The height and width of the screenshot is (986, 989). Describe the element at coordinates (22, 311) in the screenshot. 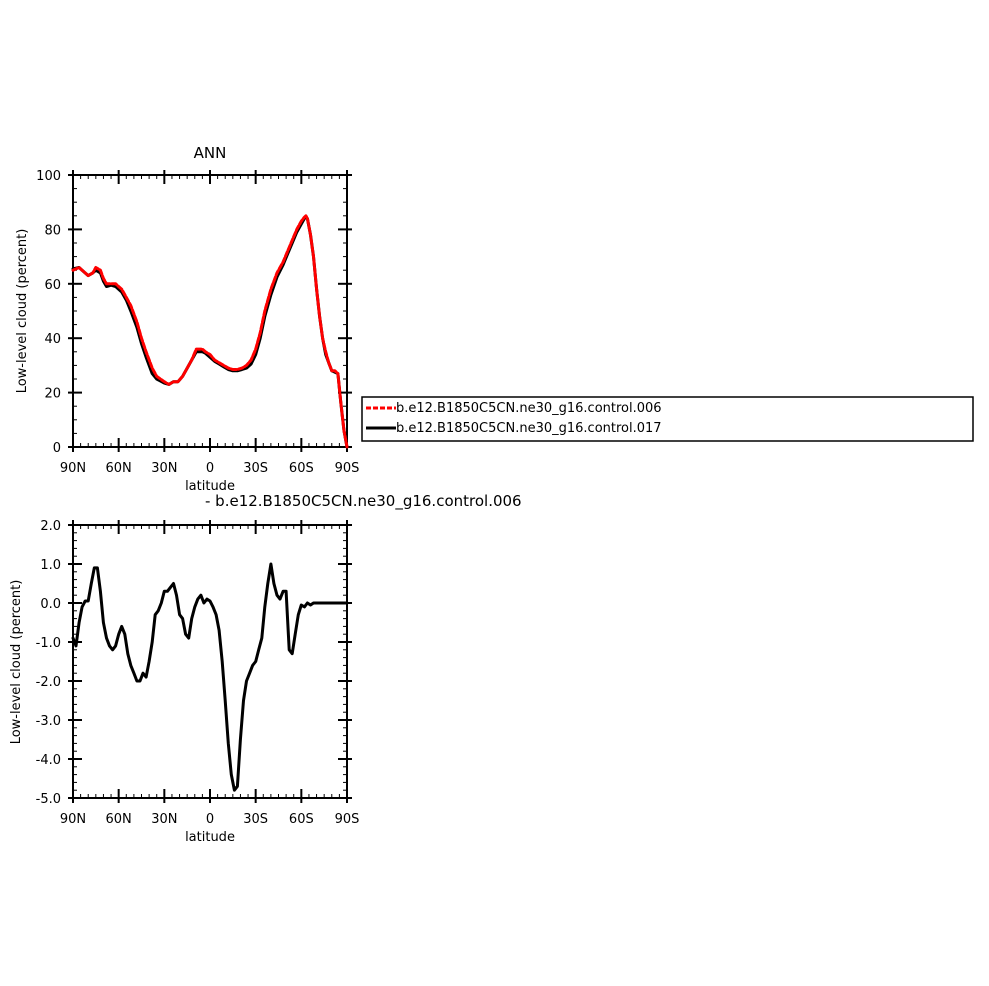

I see `top-y-axis-label: Low-level cloud (percent)` at that location.